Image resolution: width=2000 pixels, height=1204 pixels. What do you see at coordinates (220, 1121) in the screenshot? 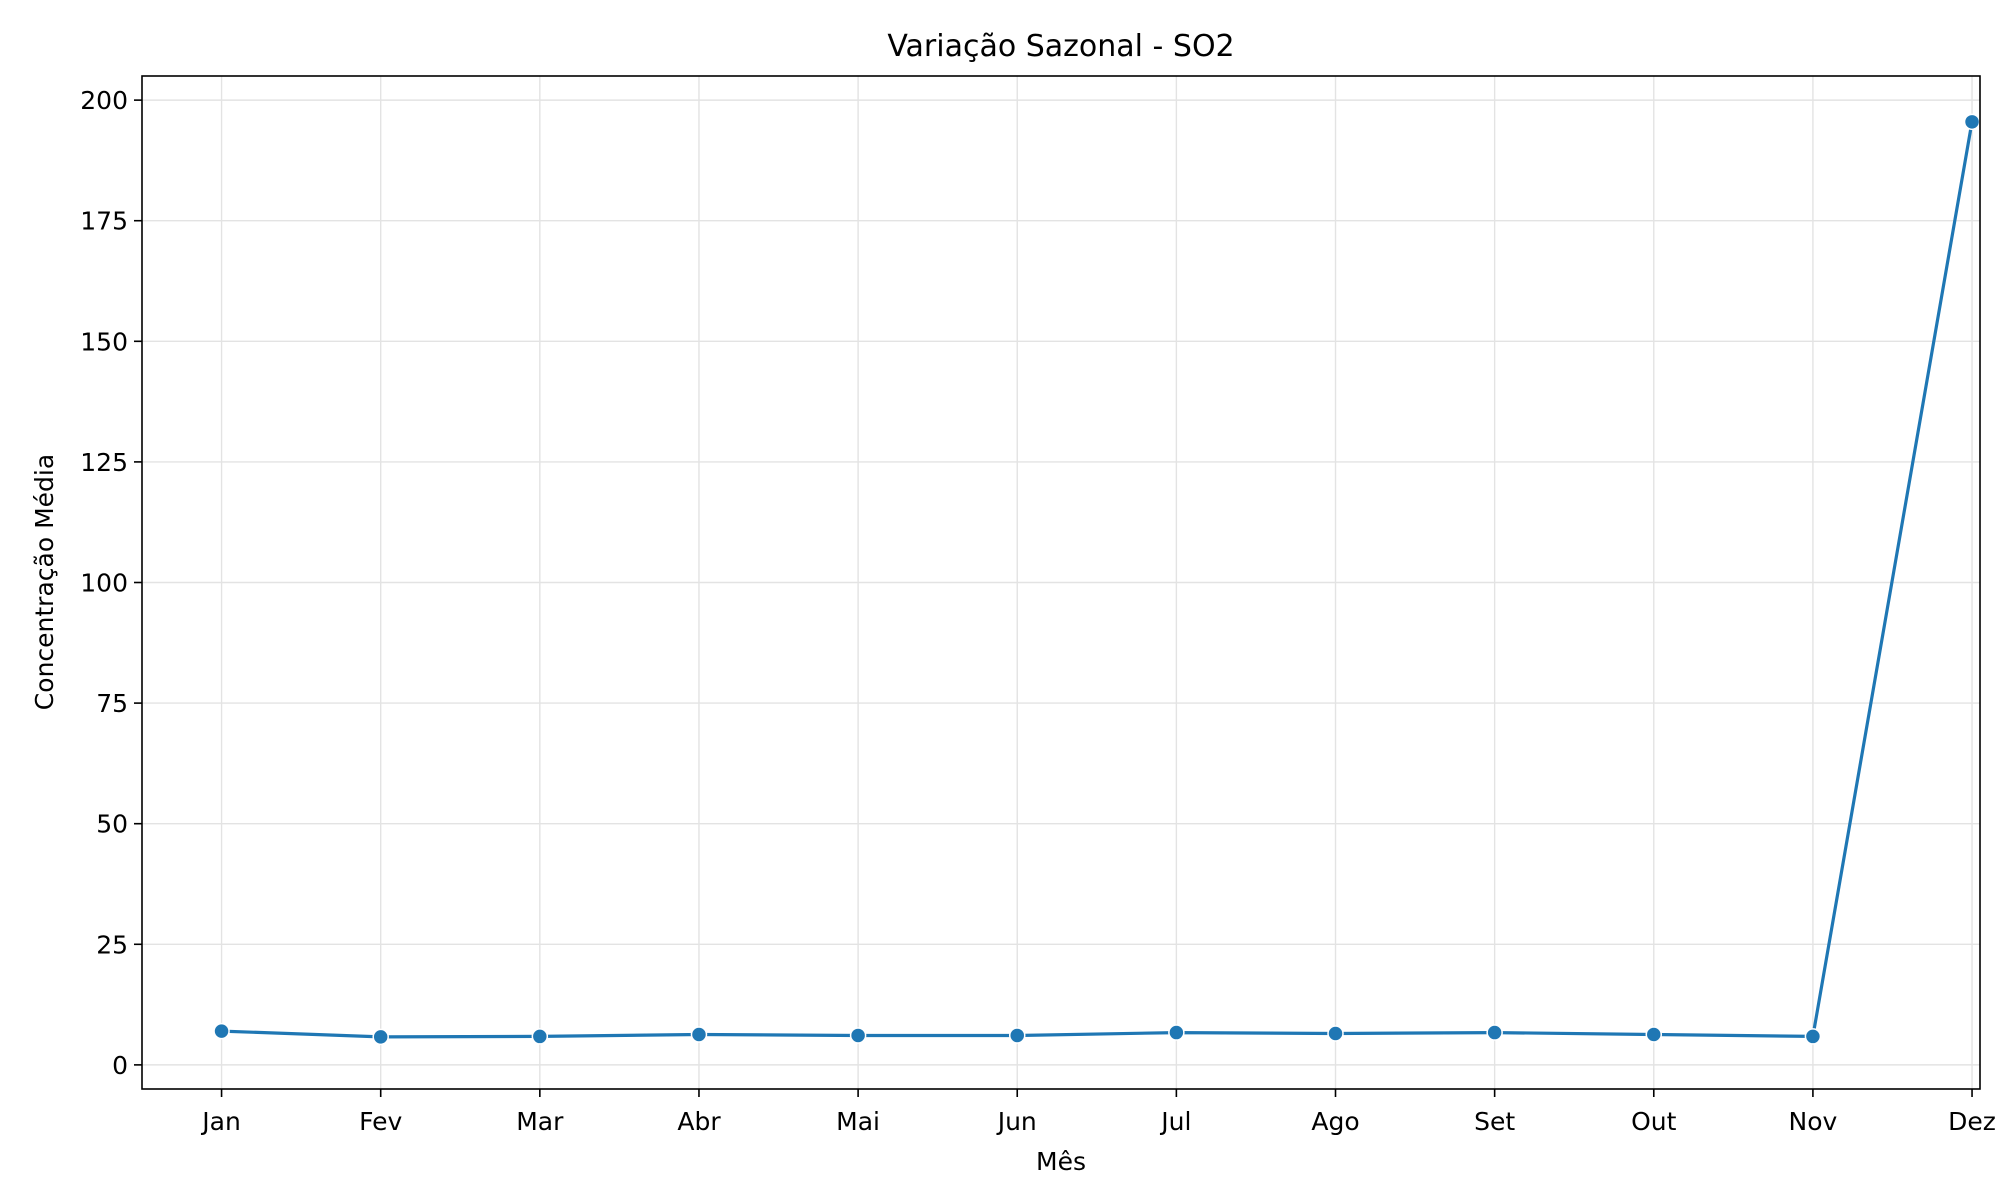
I see `x-tick-label: Jan` at bounding box center [220, 1121].